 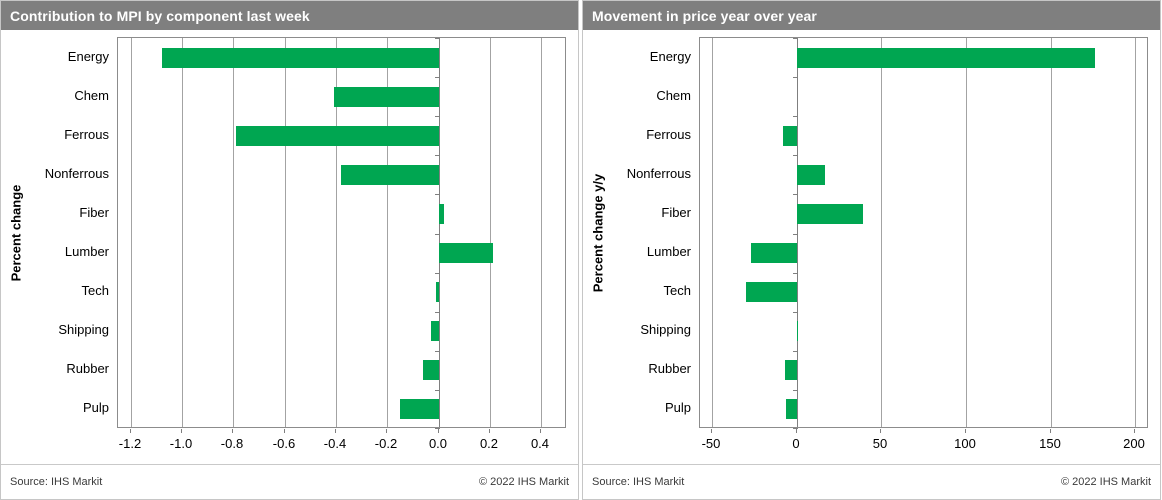 What do you see at coordinates (830, 214) in the screenshot?
I see `bar-fiber` at bounding box center [830, 214].